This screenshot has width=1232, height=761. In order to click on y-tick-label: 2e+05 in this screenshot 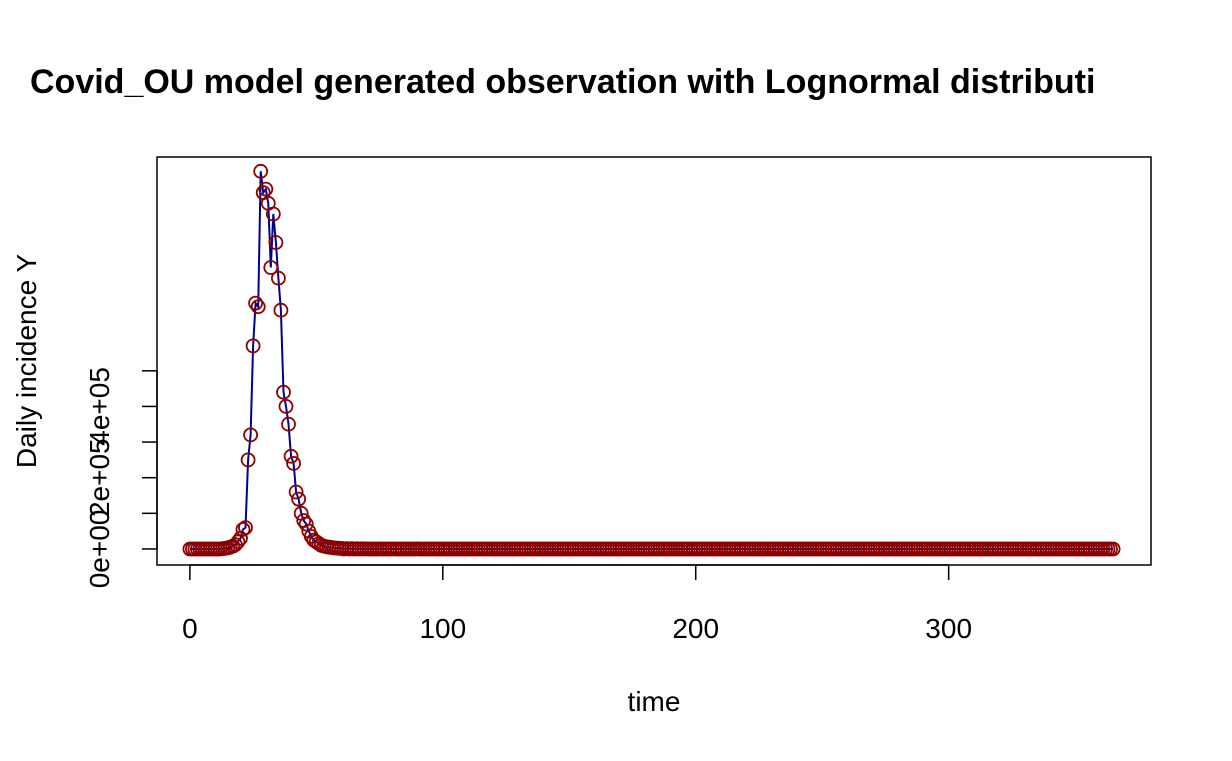, I will do `click(99, 477)`.